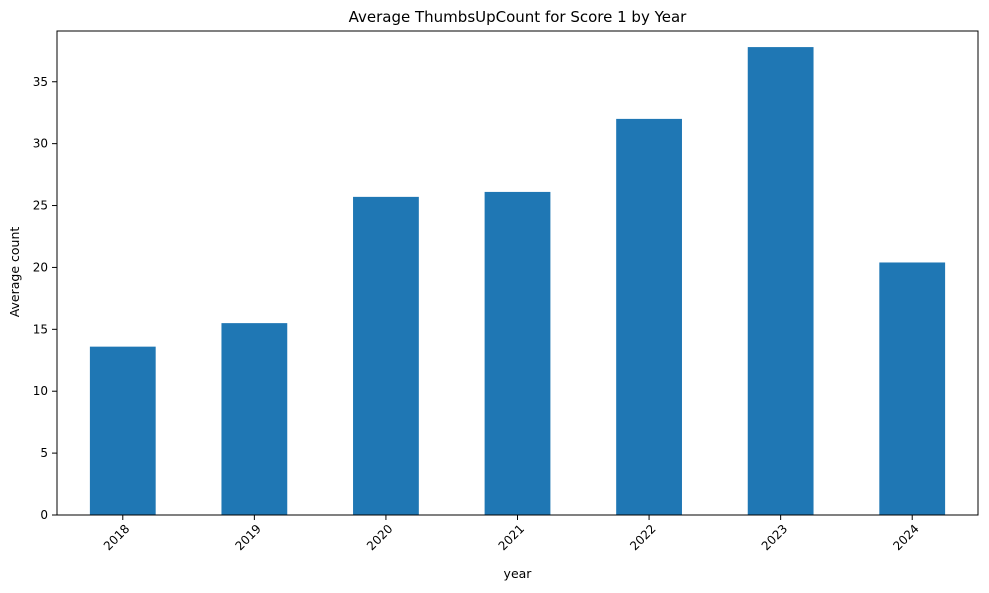  Describe the element at coordinates (40, 206) in the screenshot. I see `y-tick-label: 25` at that location.